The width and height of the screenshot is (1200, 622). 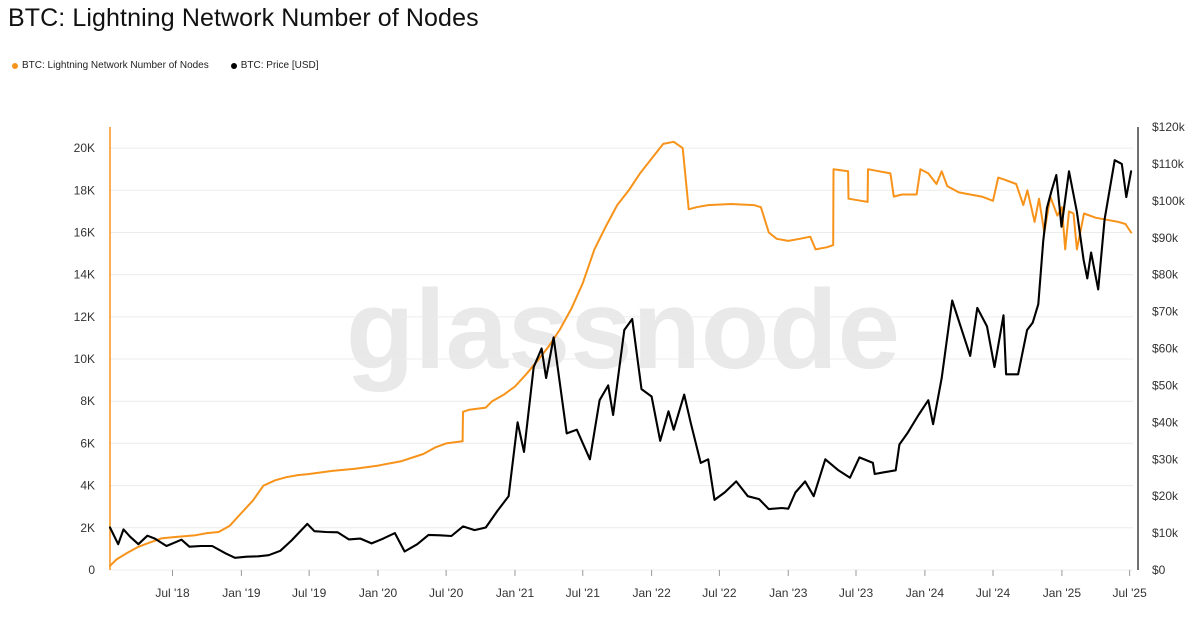 What do you see at coordinates (172, 593) in the screenshot?
I see `x-tick-label: Jul '18` at bounding box center [172, 593].